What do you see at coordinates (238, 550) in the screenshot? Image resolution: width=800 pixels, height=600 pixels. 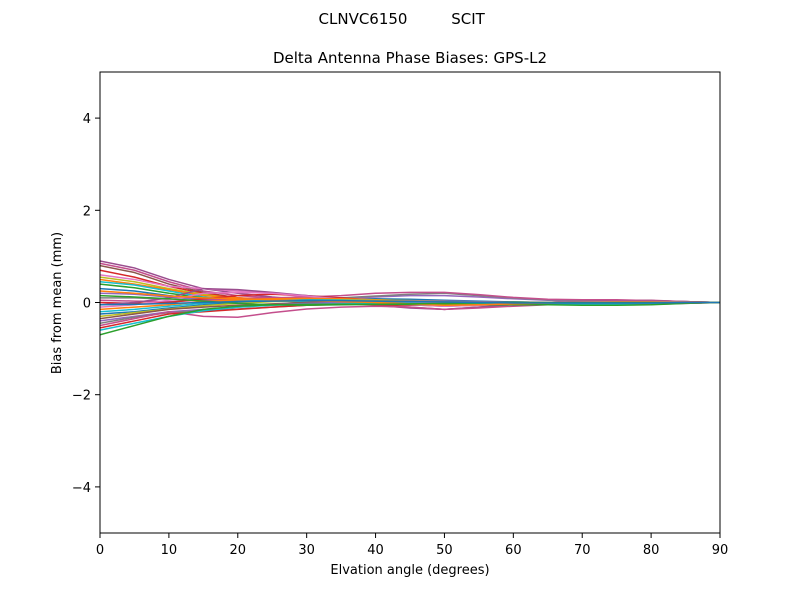 I see `x-tick-label: 20` at bounding box center [238, 550].